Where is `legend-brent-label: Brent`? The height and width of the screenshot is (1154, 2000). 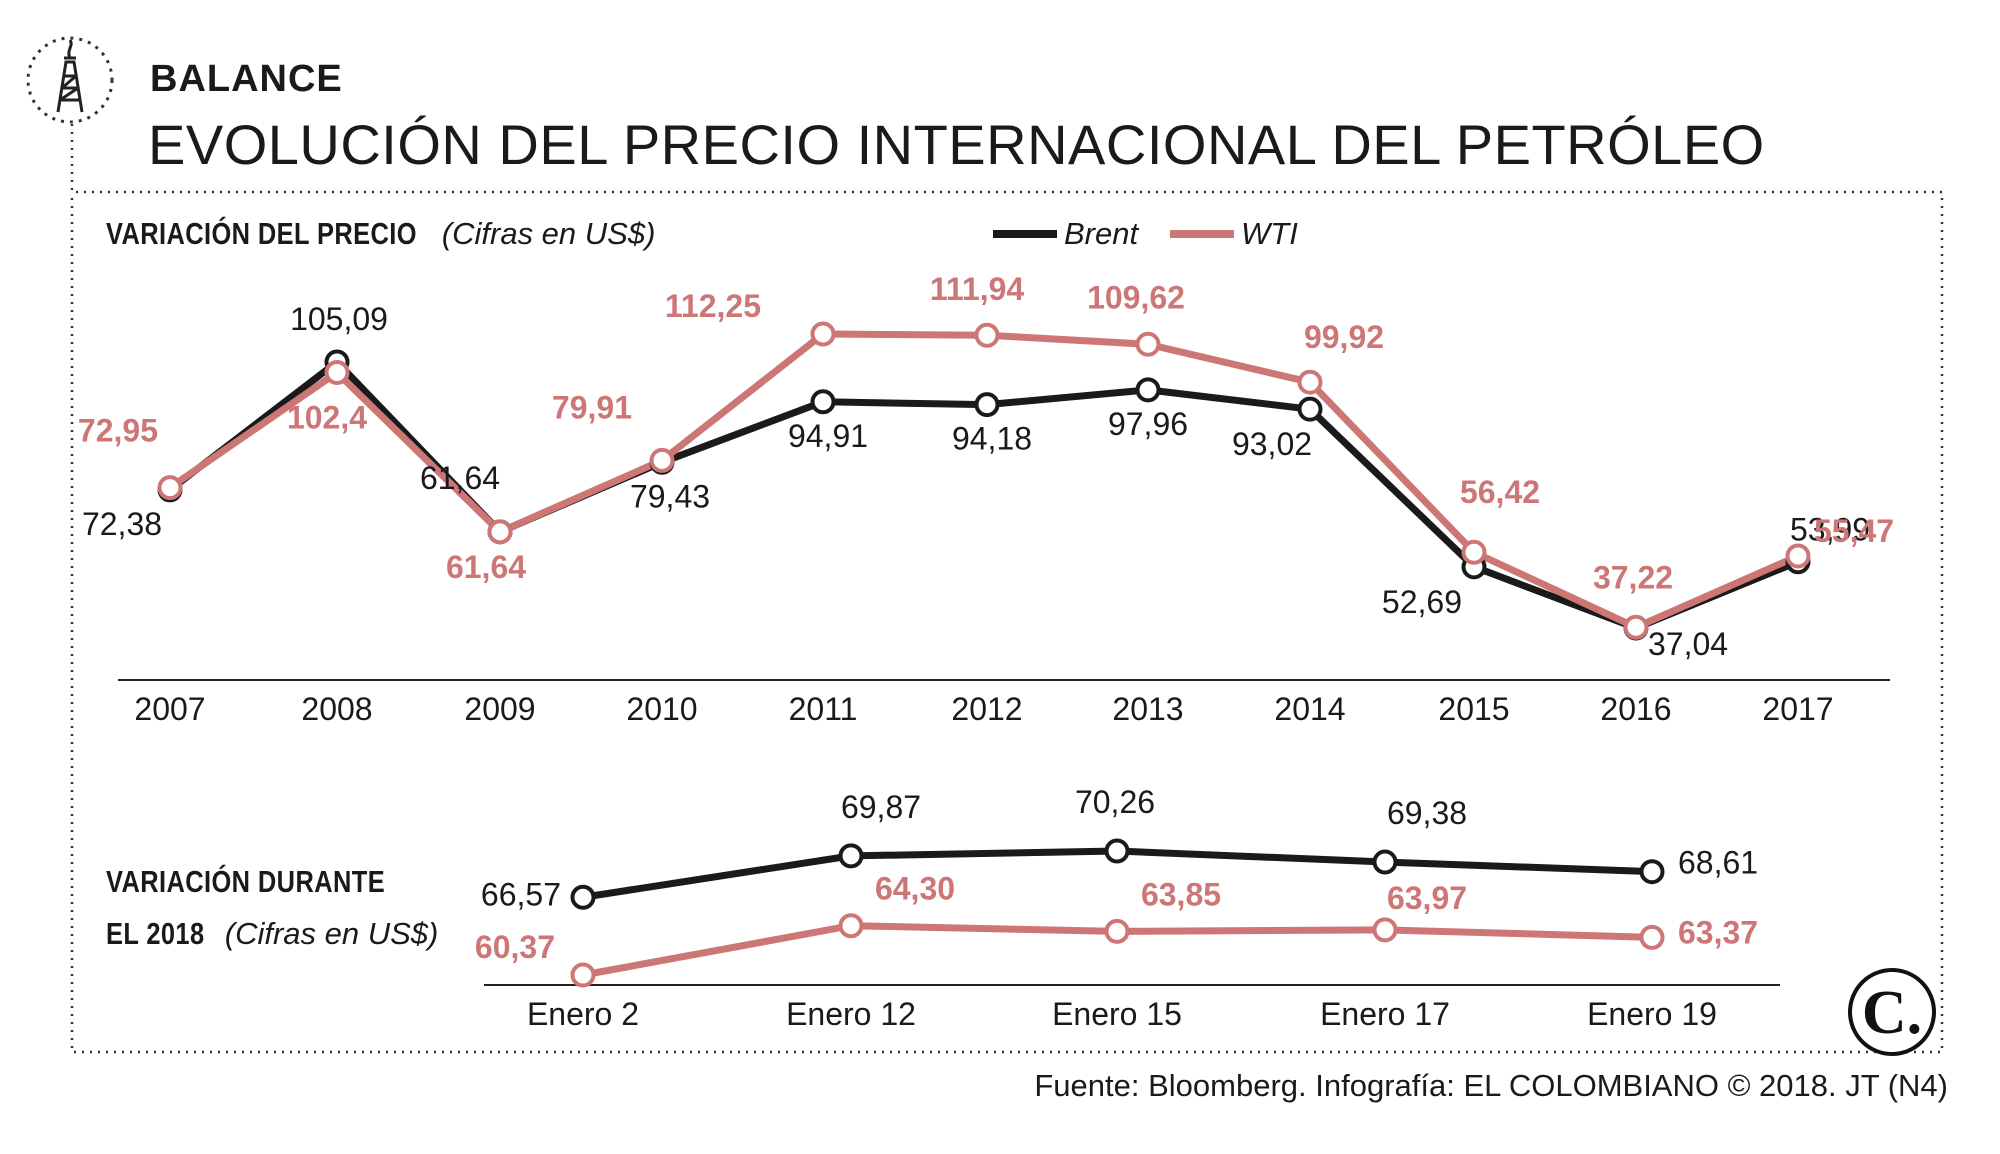
legend-brent-label: Brent is located at coordinates (1101, 233).